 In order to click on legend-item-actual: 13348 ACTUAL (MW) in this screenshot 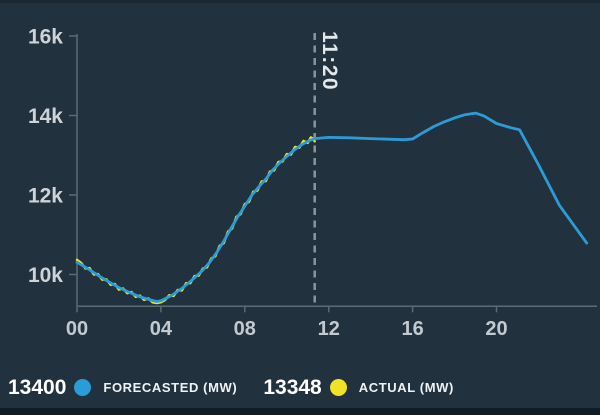, I will do `click(358, 387)`.